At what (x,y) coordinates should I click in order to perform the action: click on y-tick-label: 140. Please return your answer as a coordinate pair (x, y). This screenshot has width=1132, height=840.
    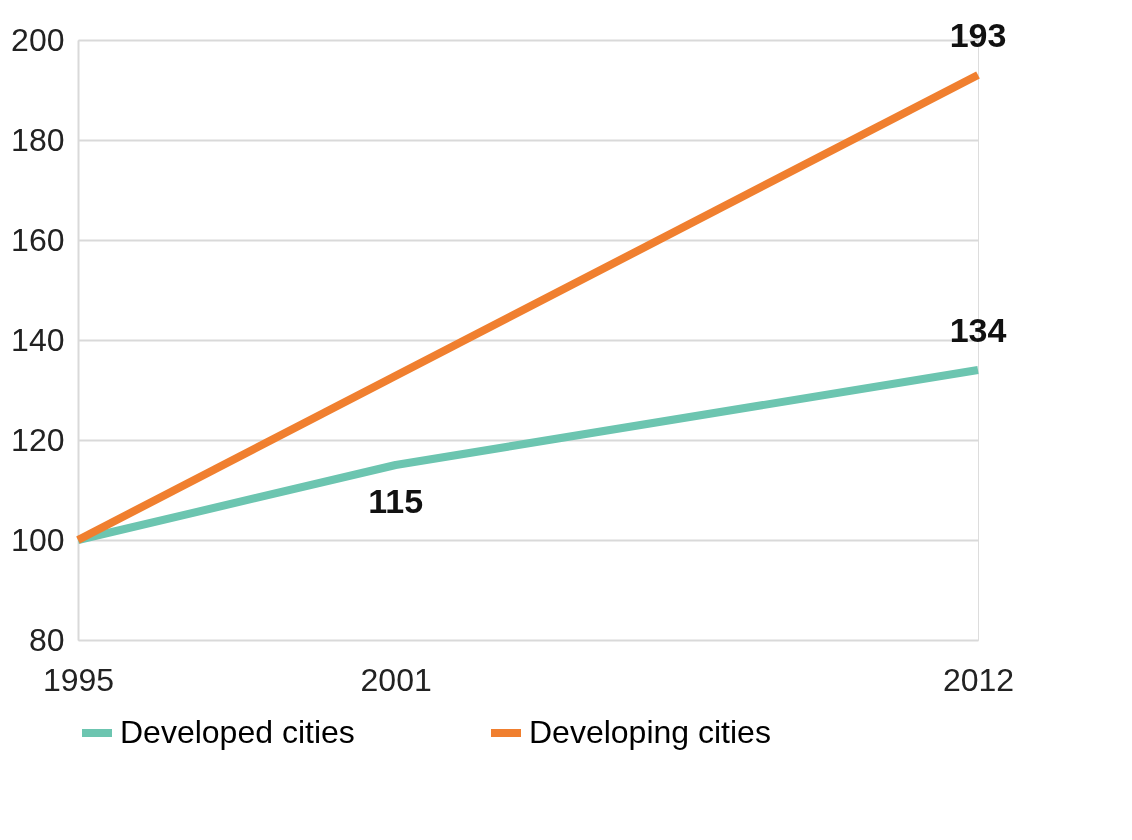
    Looking at the image, I should click on (38, 339).